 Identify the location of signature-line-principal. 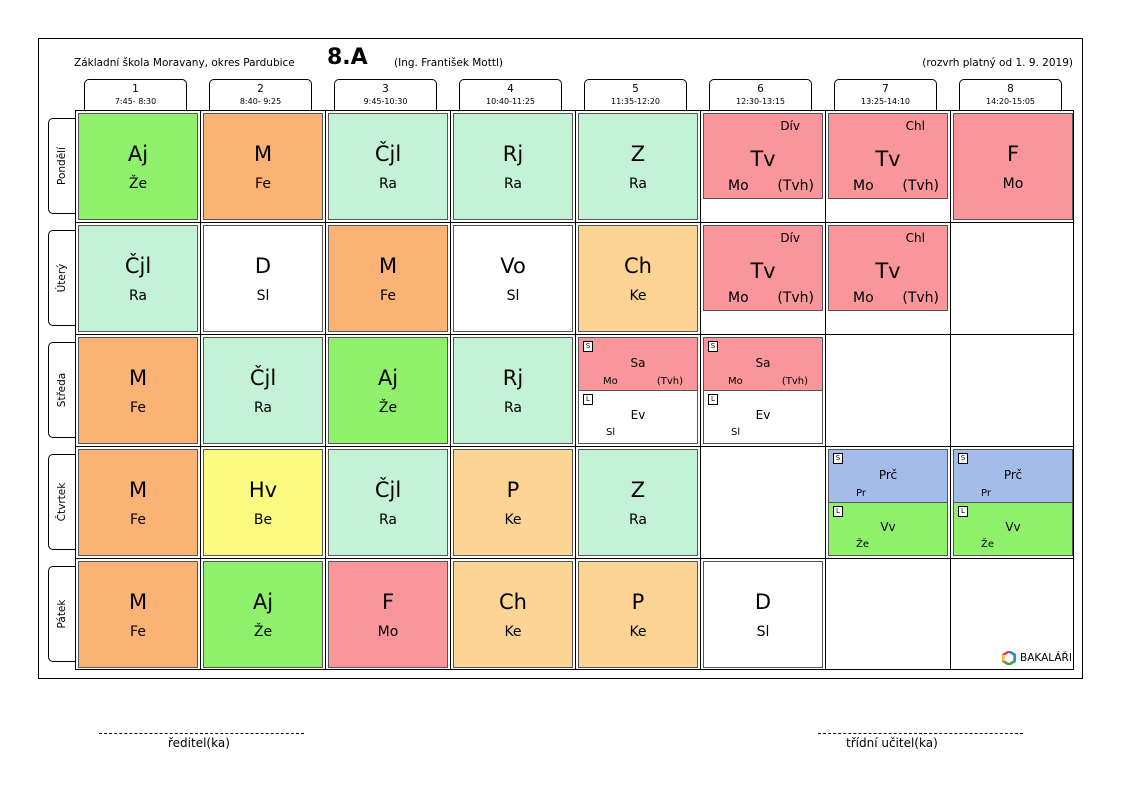
(201, 733).